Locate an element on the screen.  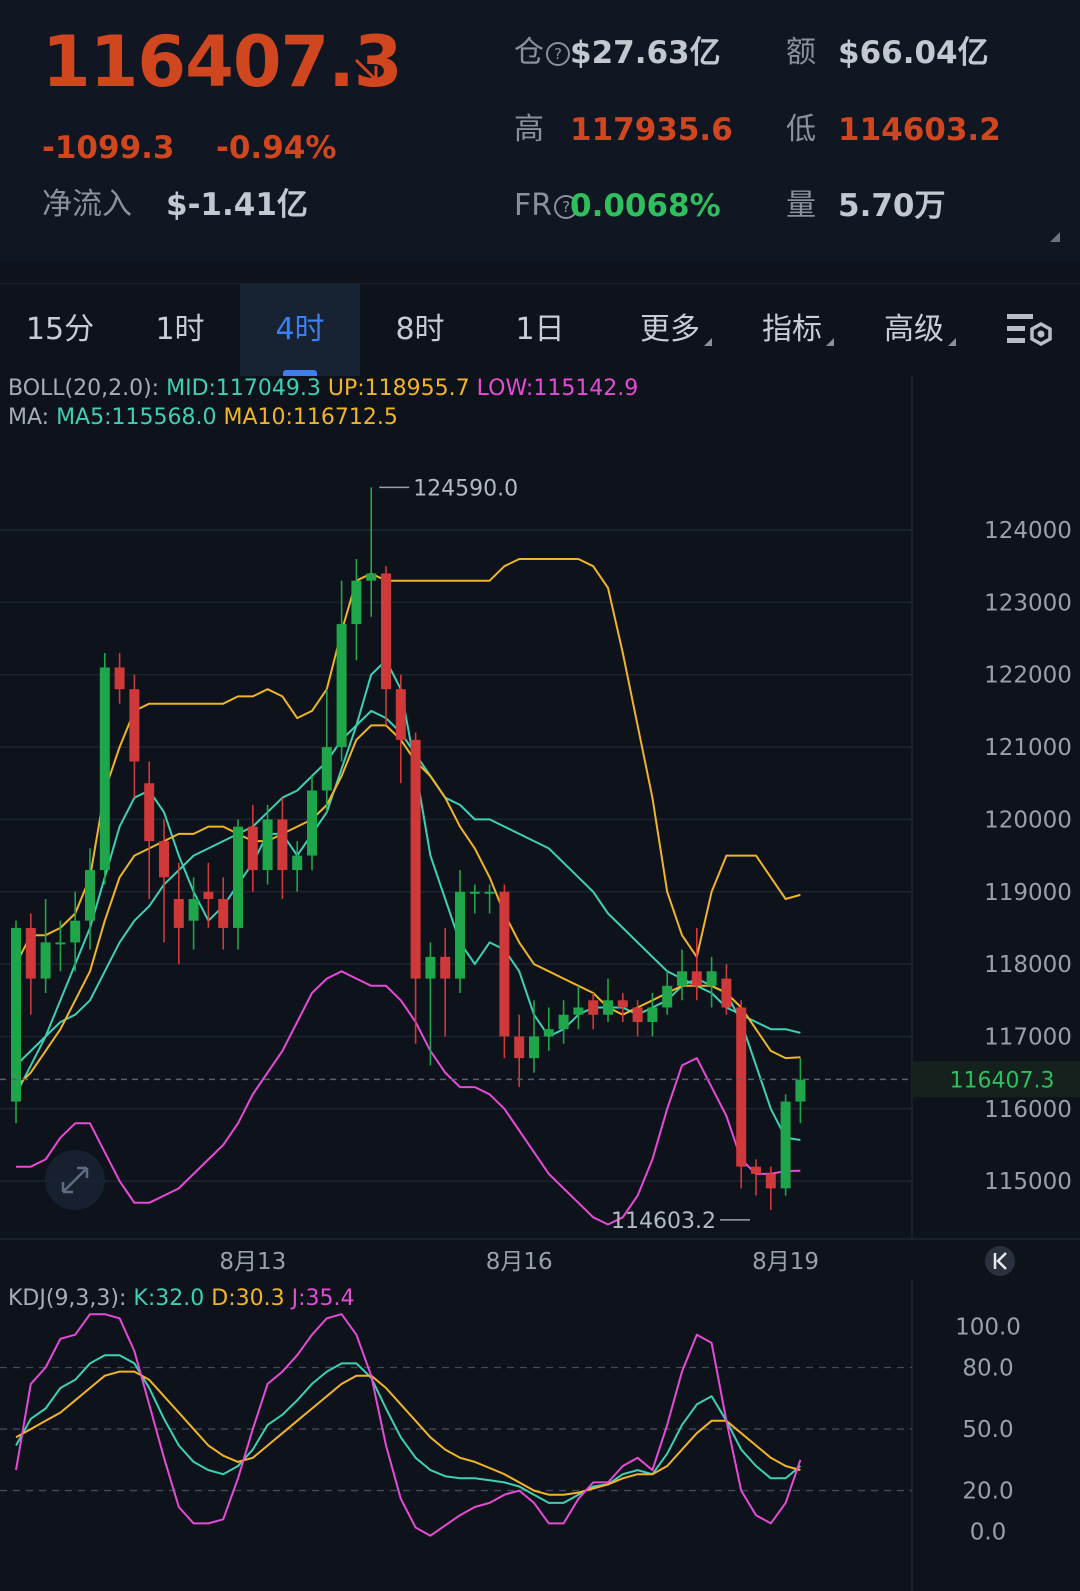
kdj-legend: KDJ(9,3,3): K:32.0 D:30.3 J:35.4 is located at coordinates (181, 1299).